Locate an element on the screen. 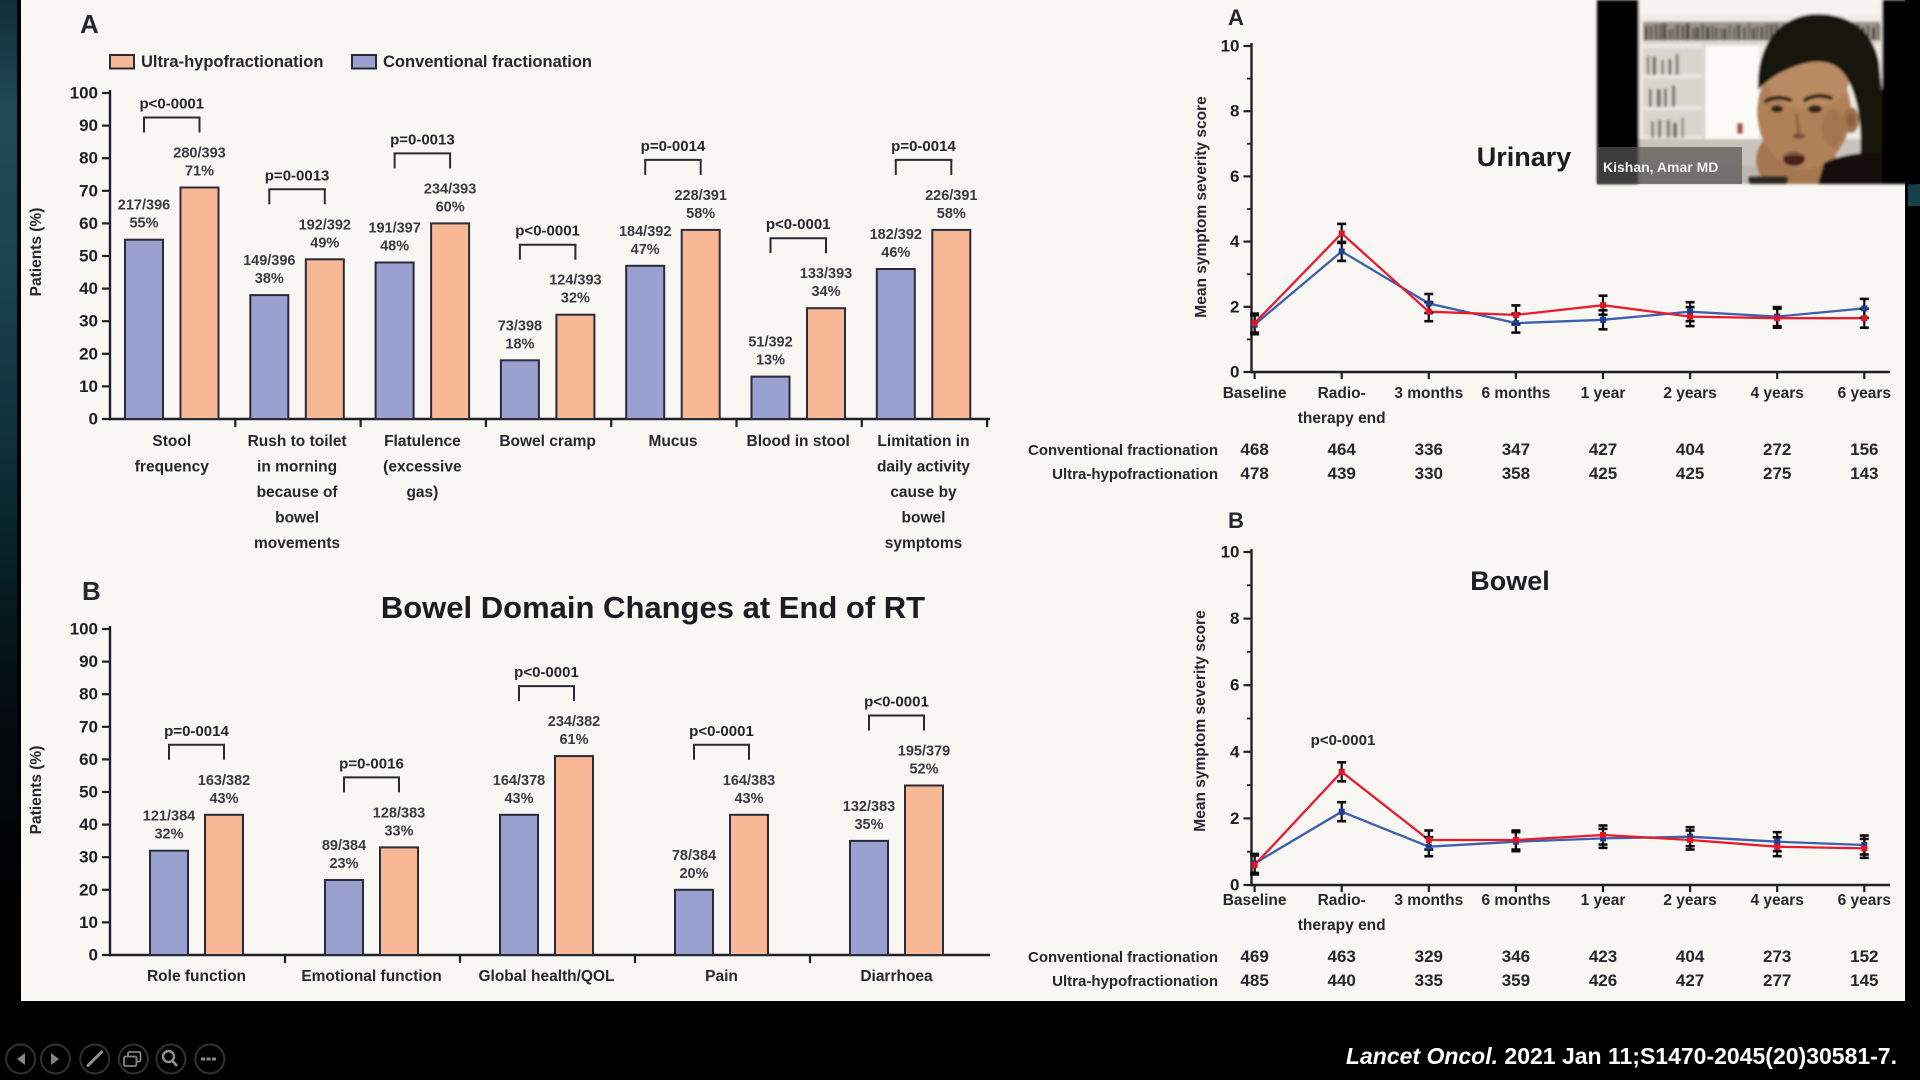 The image size is (1920, 1080). svg-text: 192/392 is located at coordinates (325, 225).